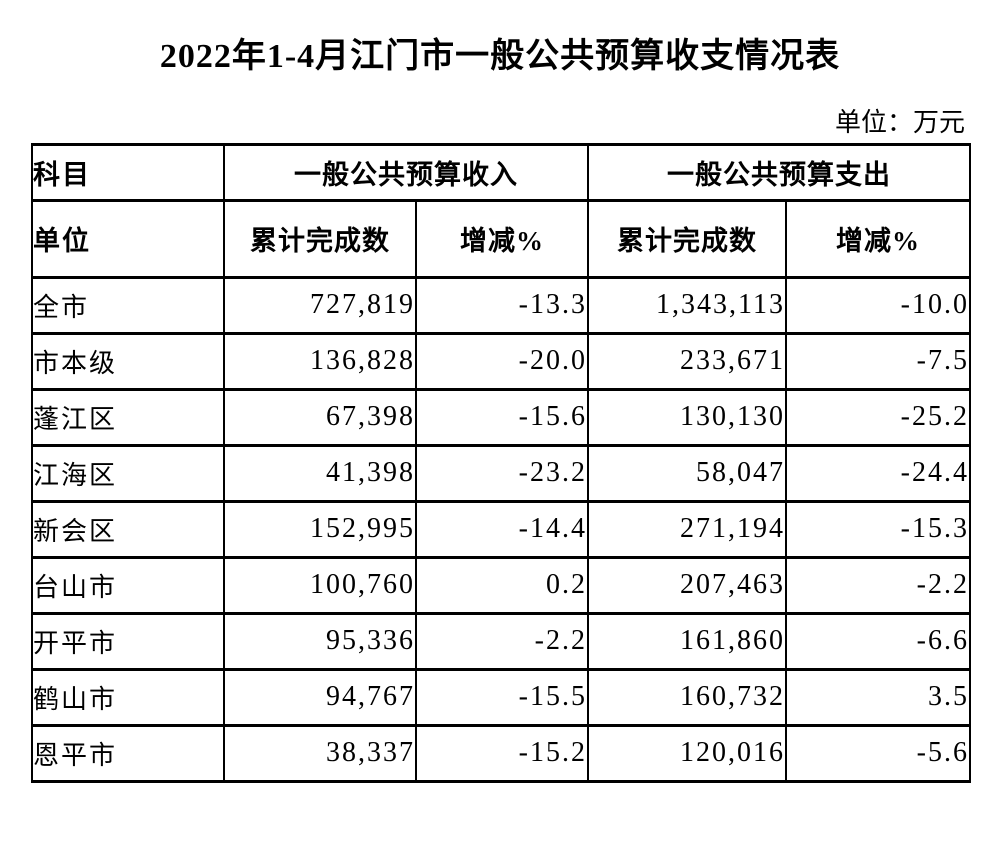  I want to click on table-row: 恩平市 38,337 -15.2 120,016 -5.6, so click(501, 753).